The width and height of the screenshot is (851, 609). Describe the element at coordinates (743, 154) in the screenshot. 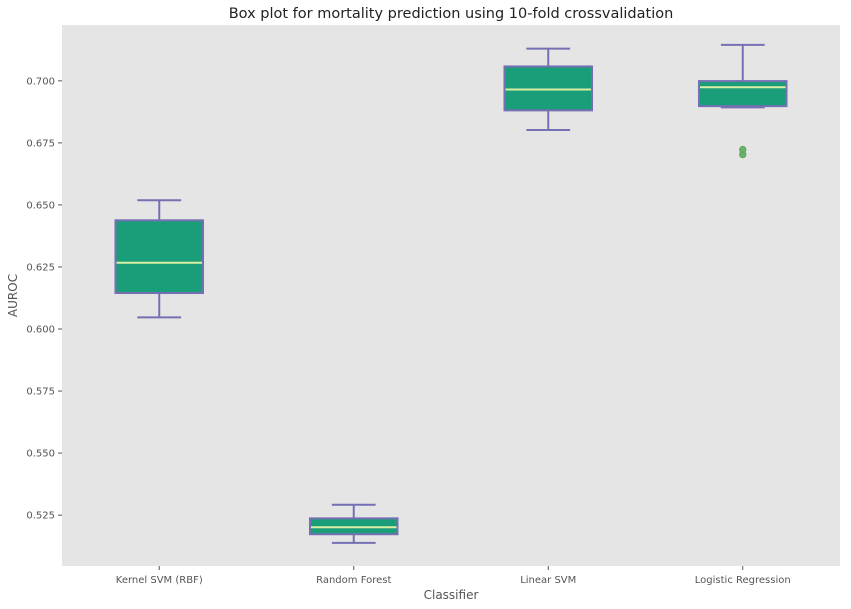

I see `outlier-point` at that location.